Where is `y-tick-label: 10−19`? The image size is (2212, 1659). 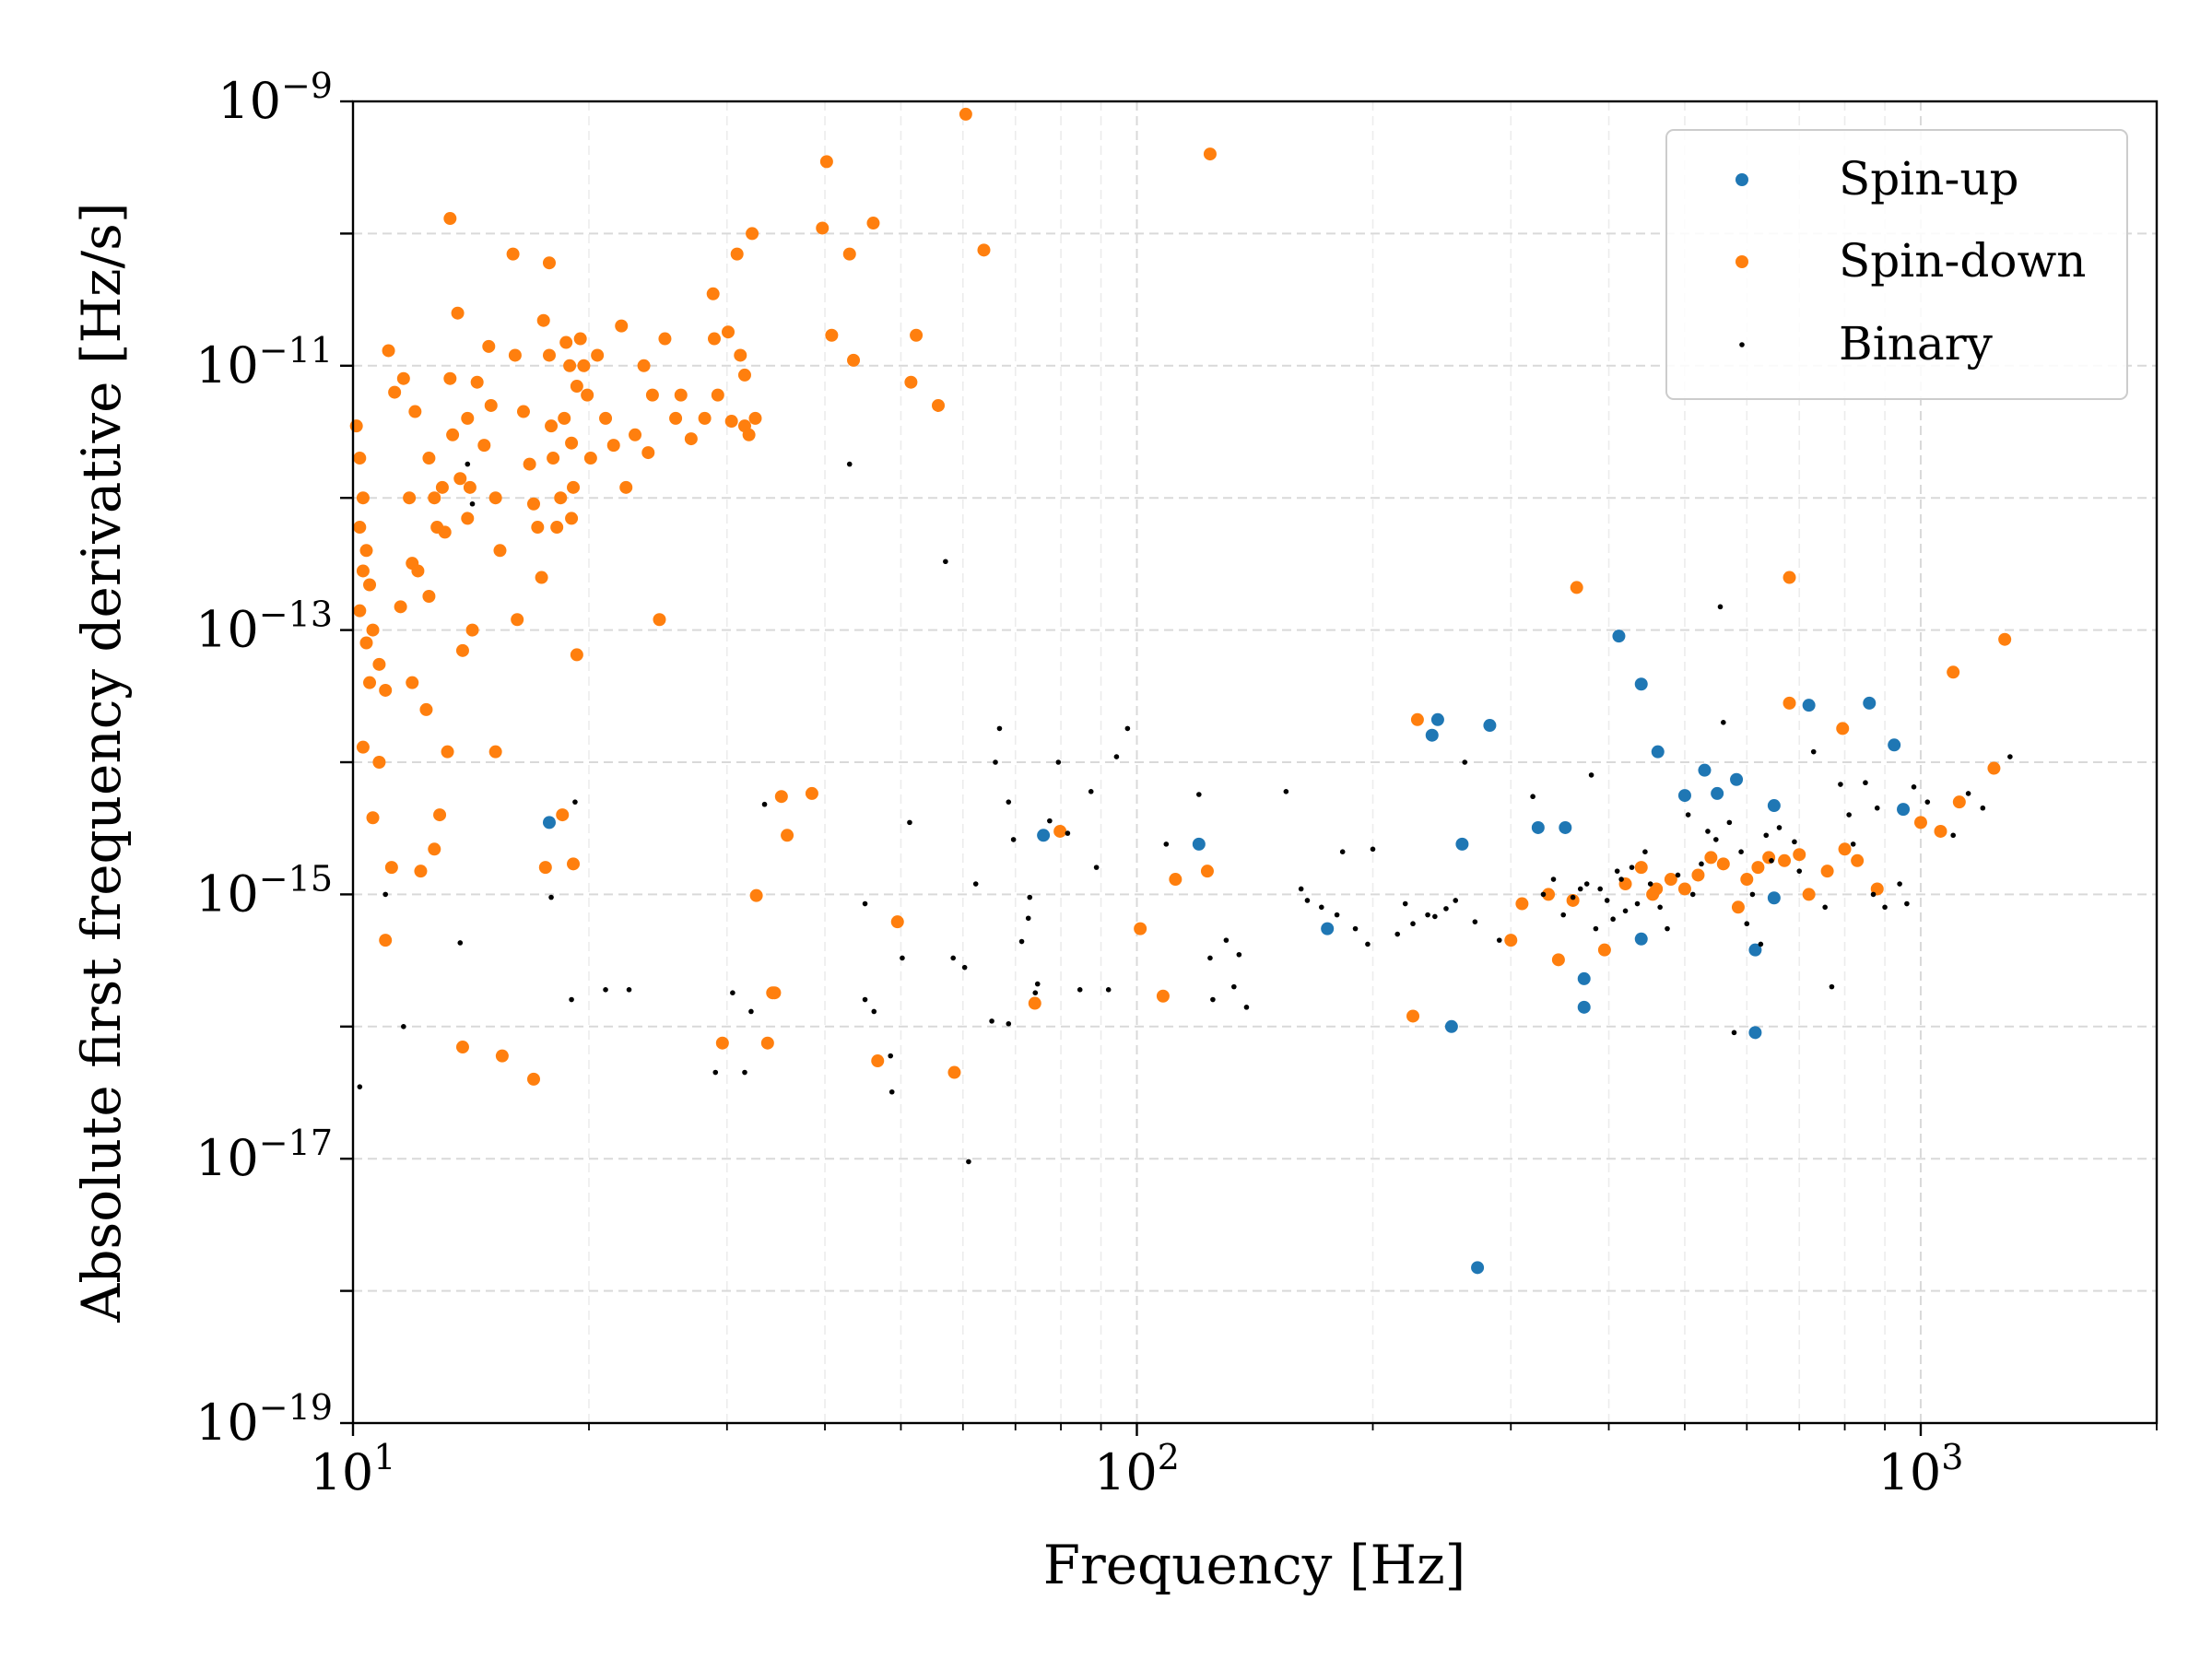 y-tick-label: 10−19 is located at coordinates (264, 1419).